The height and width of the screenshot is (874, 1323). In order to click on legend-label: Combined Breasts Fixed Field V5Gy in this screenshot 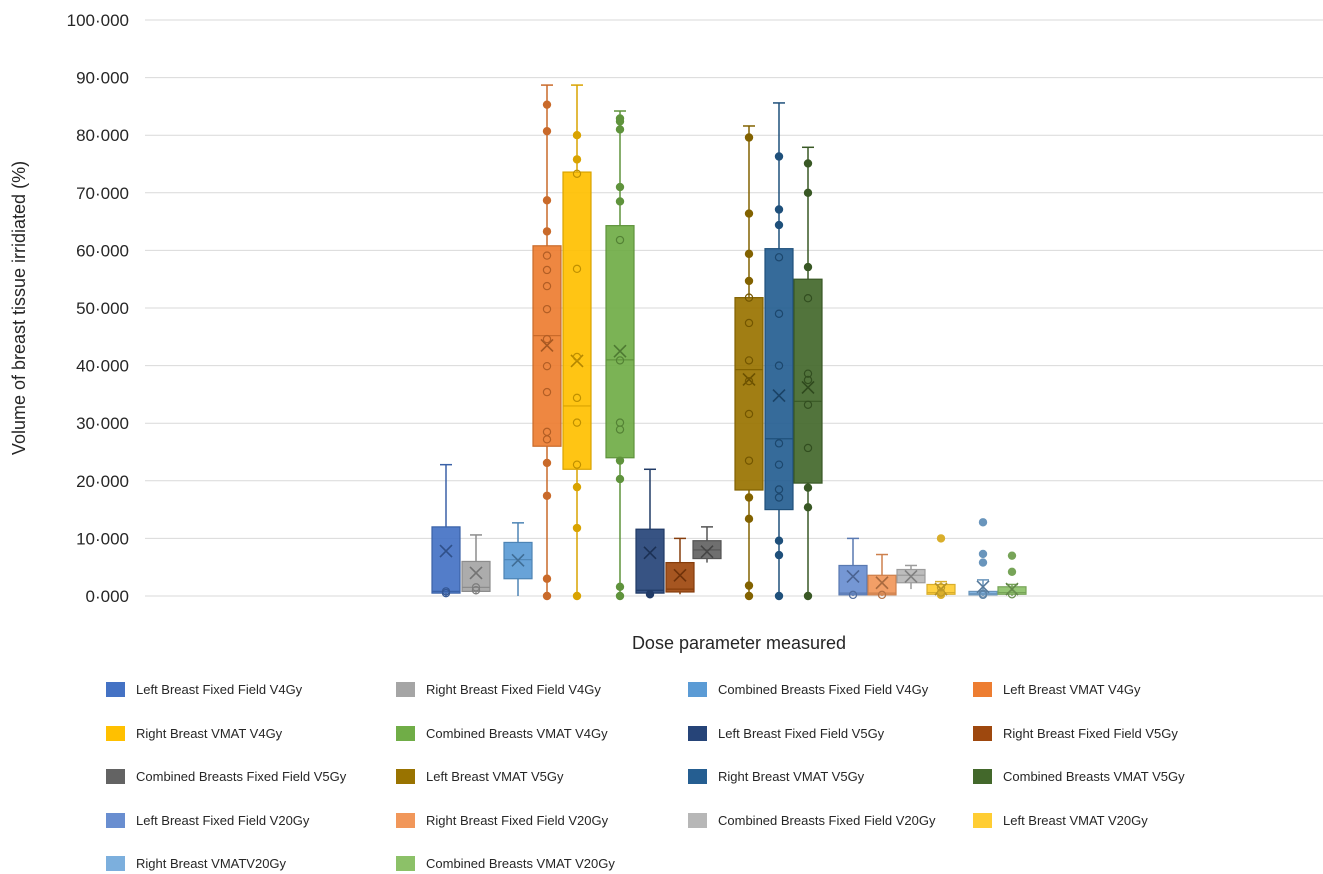, I will do `click(241, 776)`.